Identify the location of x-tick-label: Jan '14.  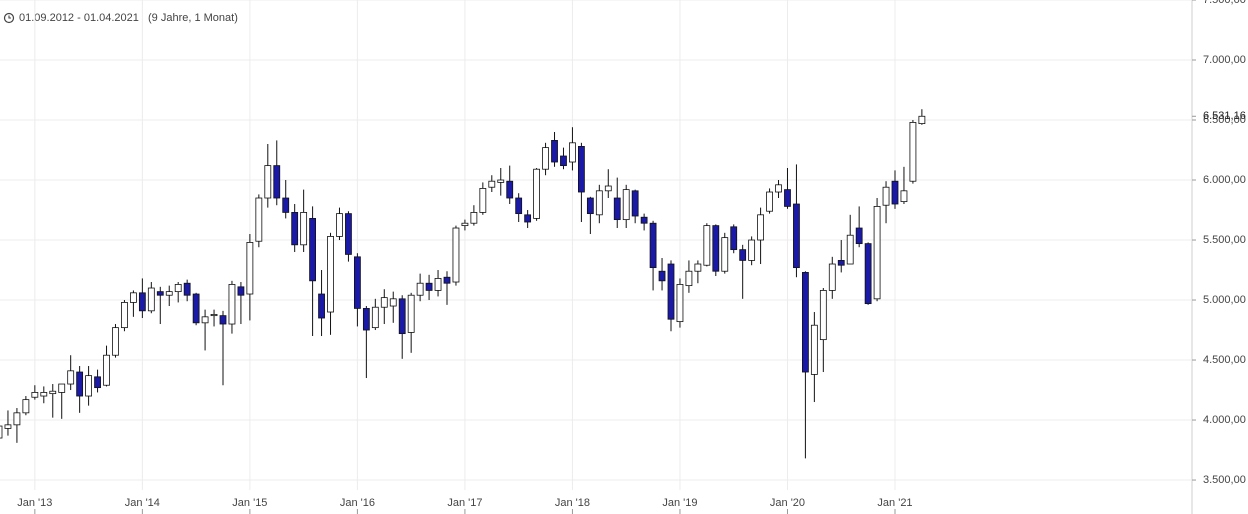
(142, 503).